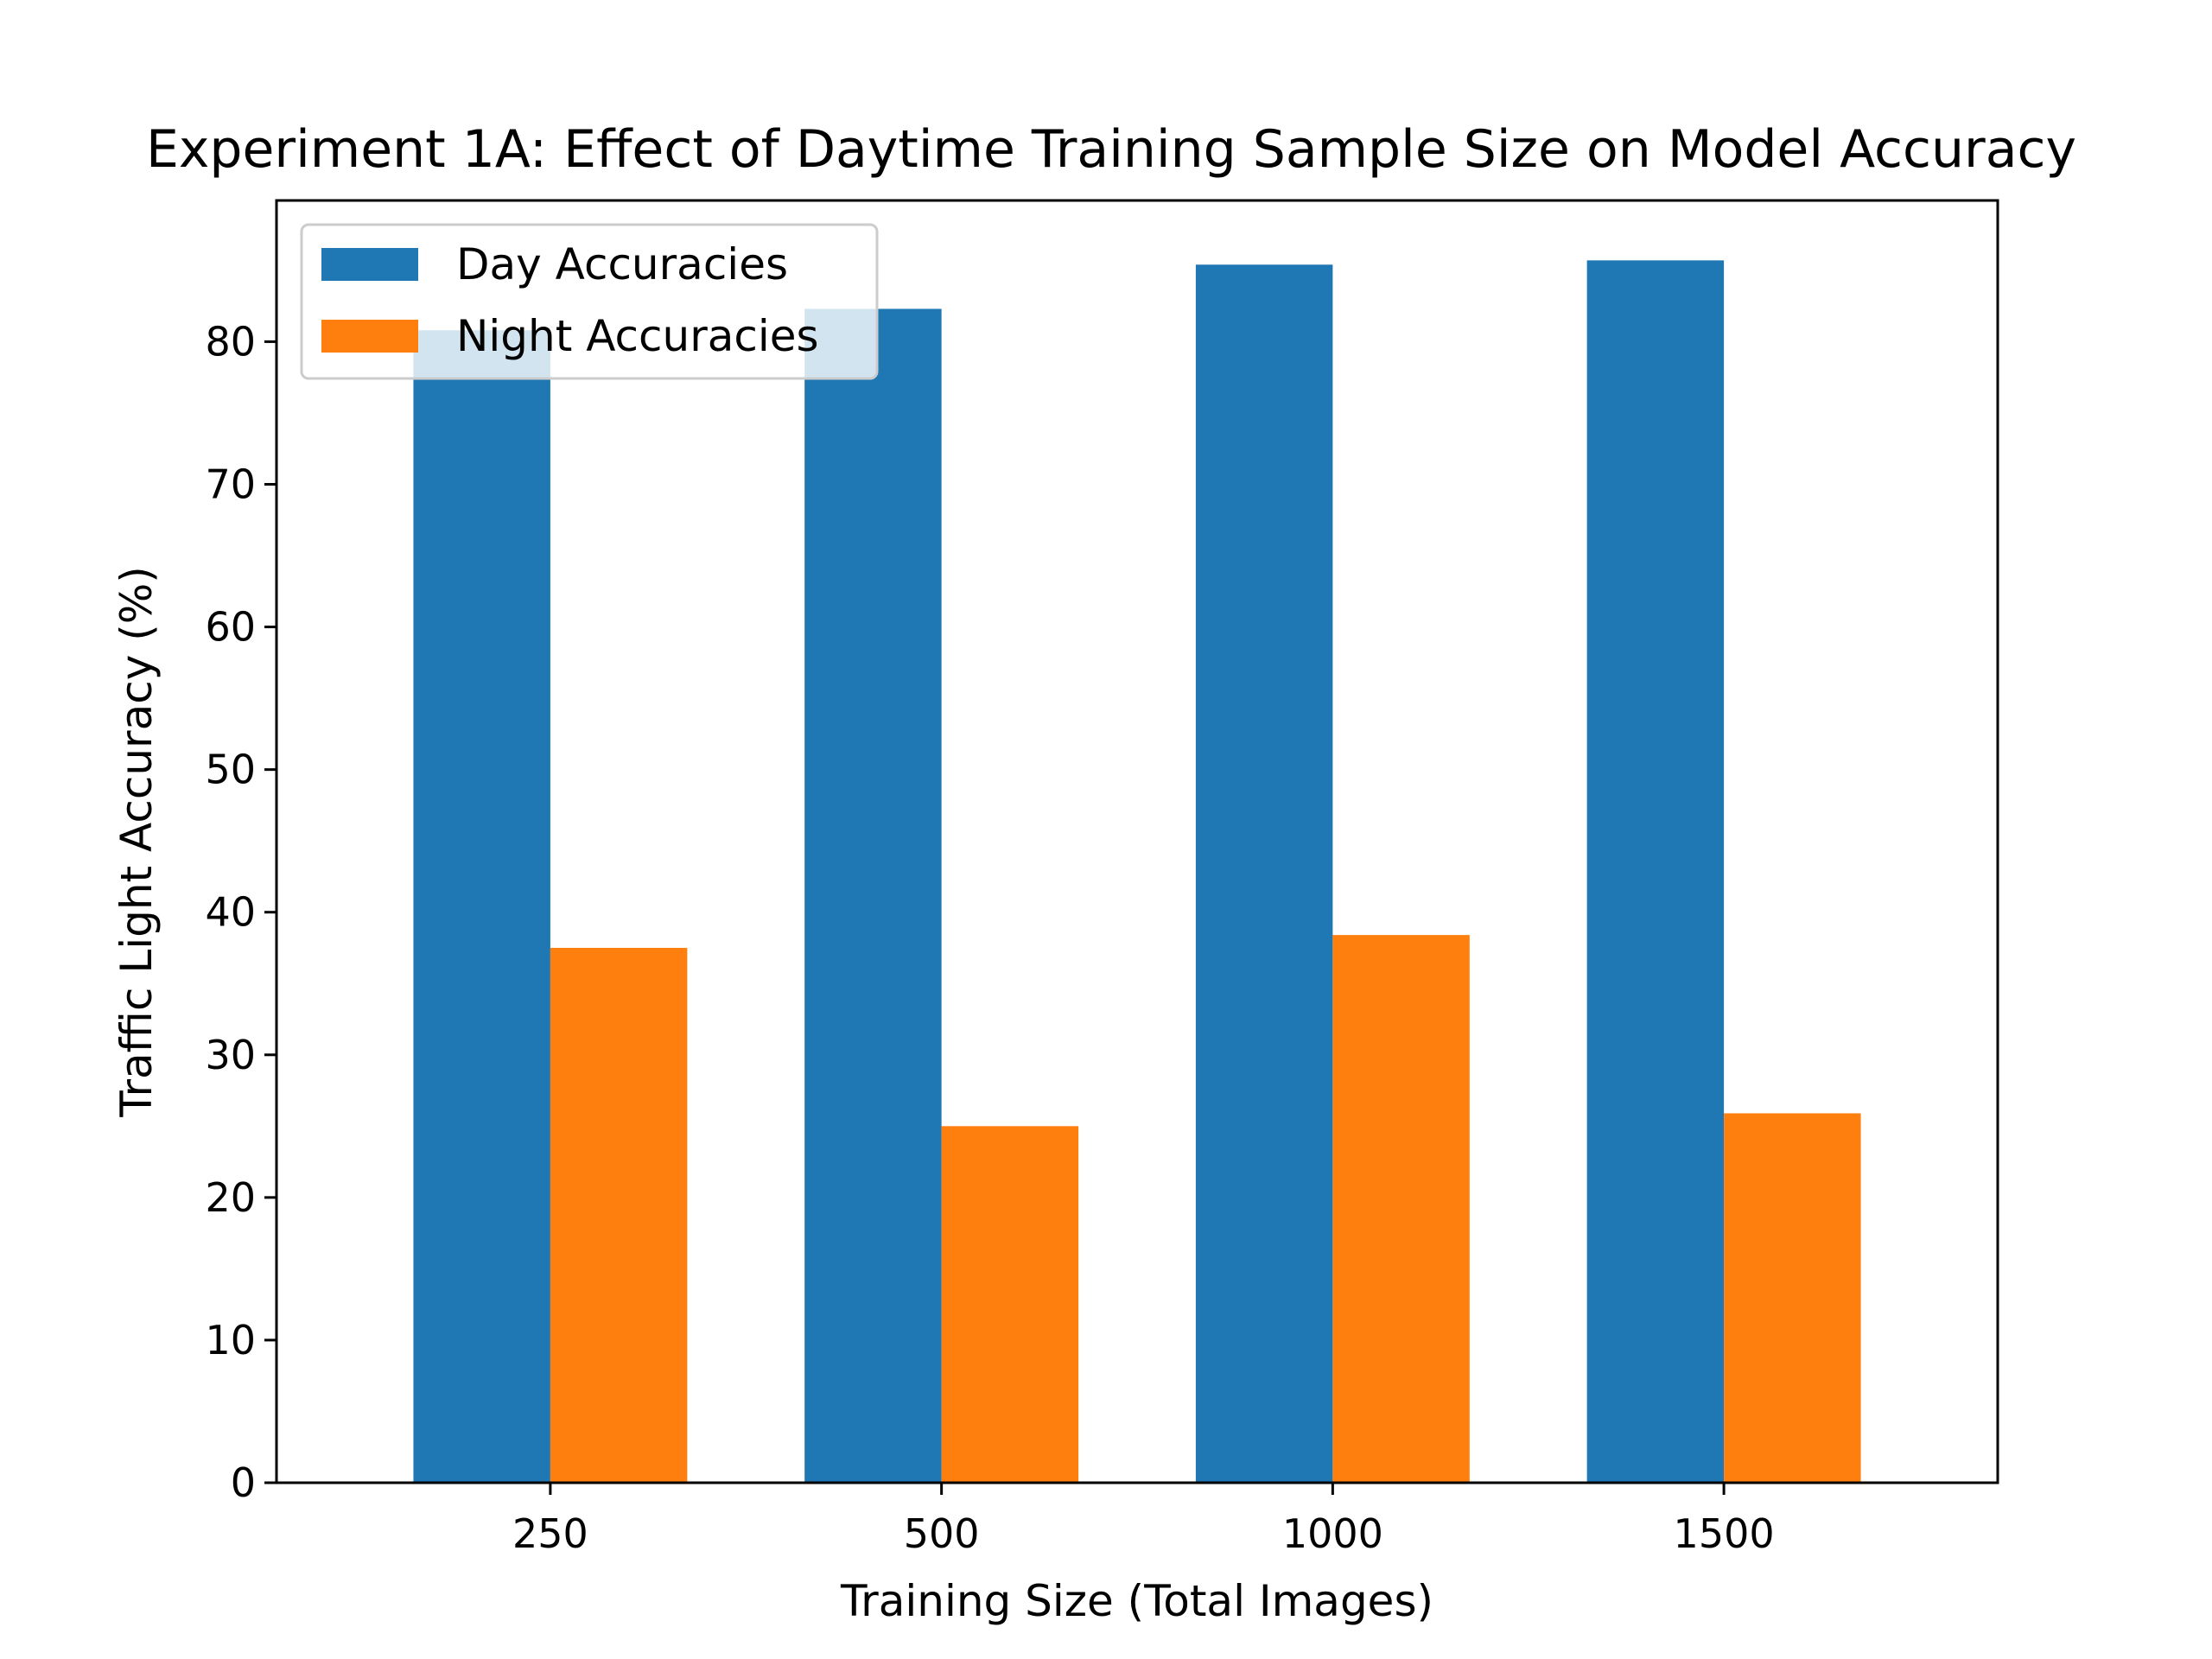  I want to click on y-tick-label: 30, so click(231, 1055).